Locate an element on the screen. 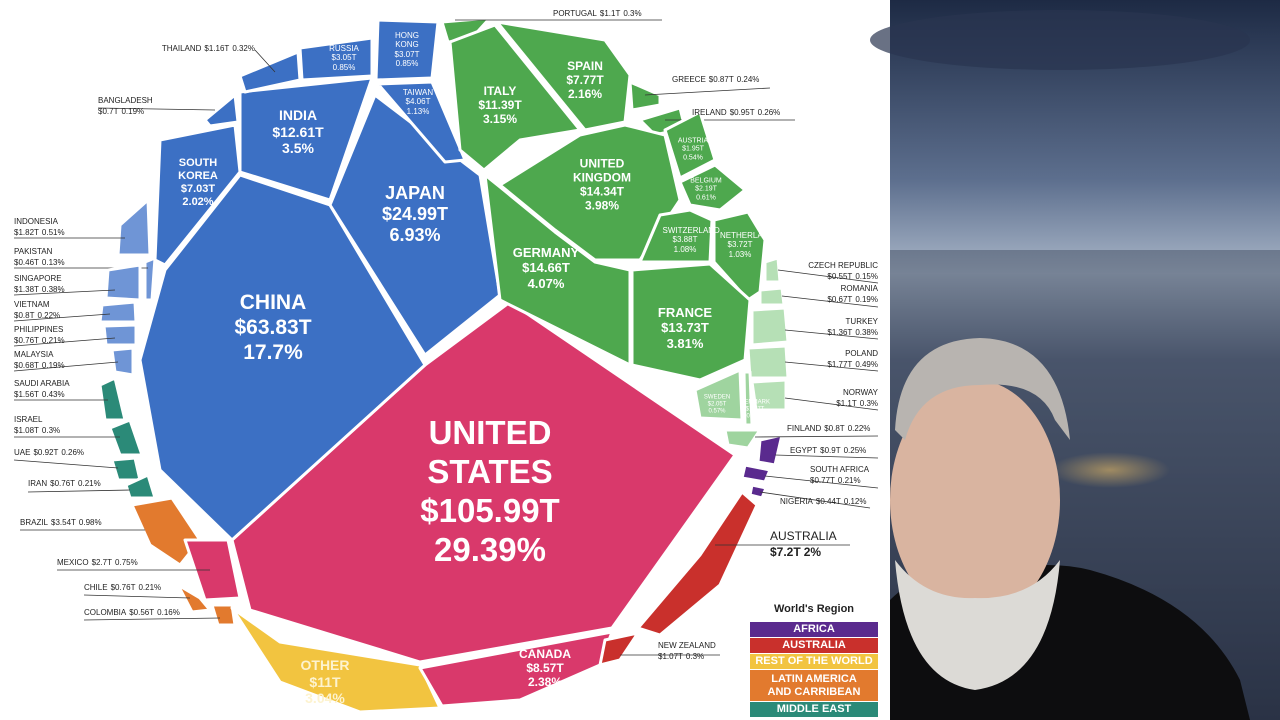 The height and width of the screenshot is (720, 1280). country-value: $1.1T is located at coordinates (846, 403).